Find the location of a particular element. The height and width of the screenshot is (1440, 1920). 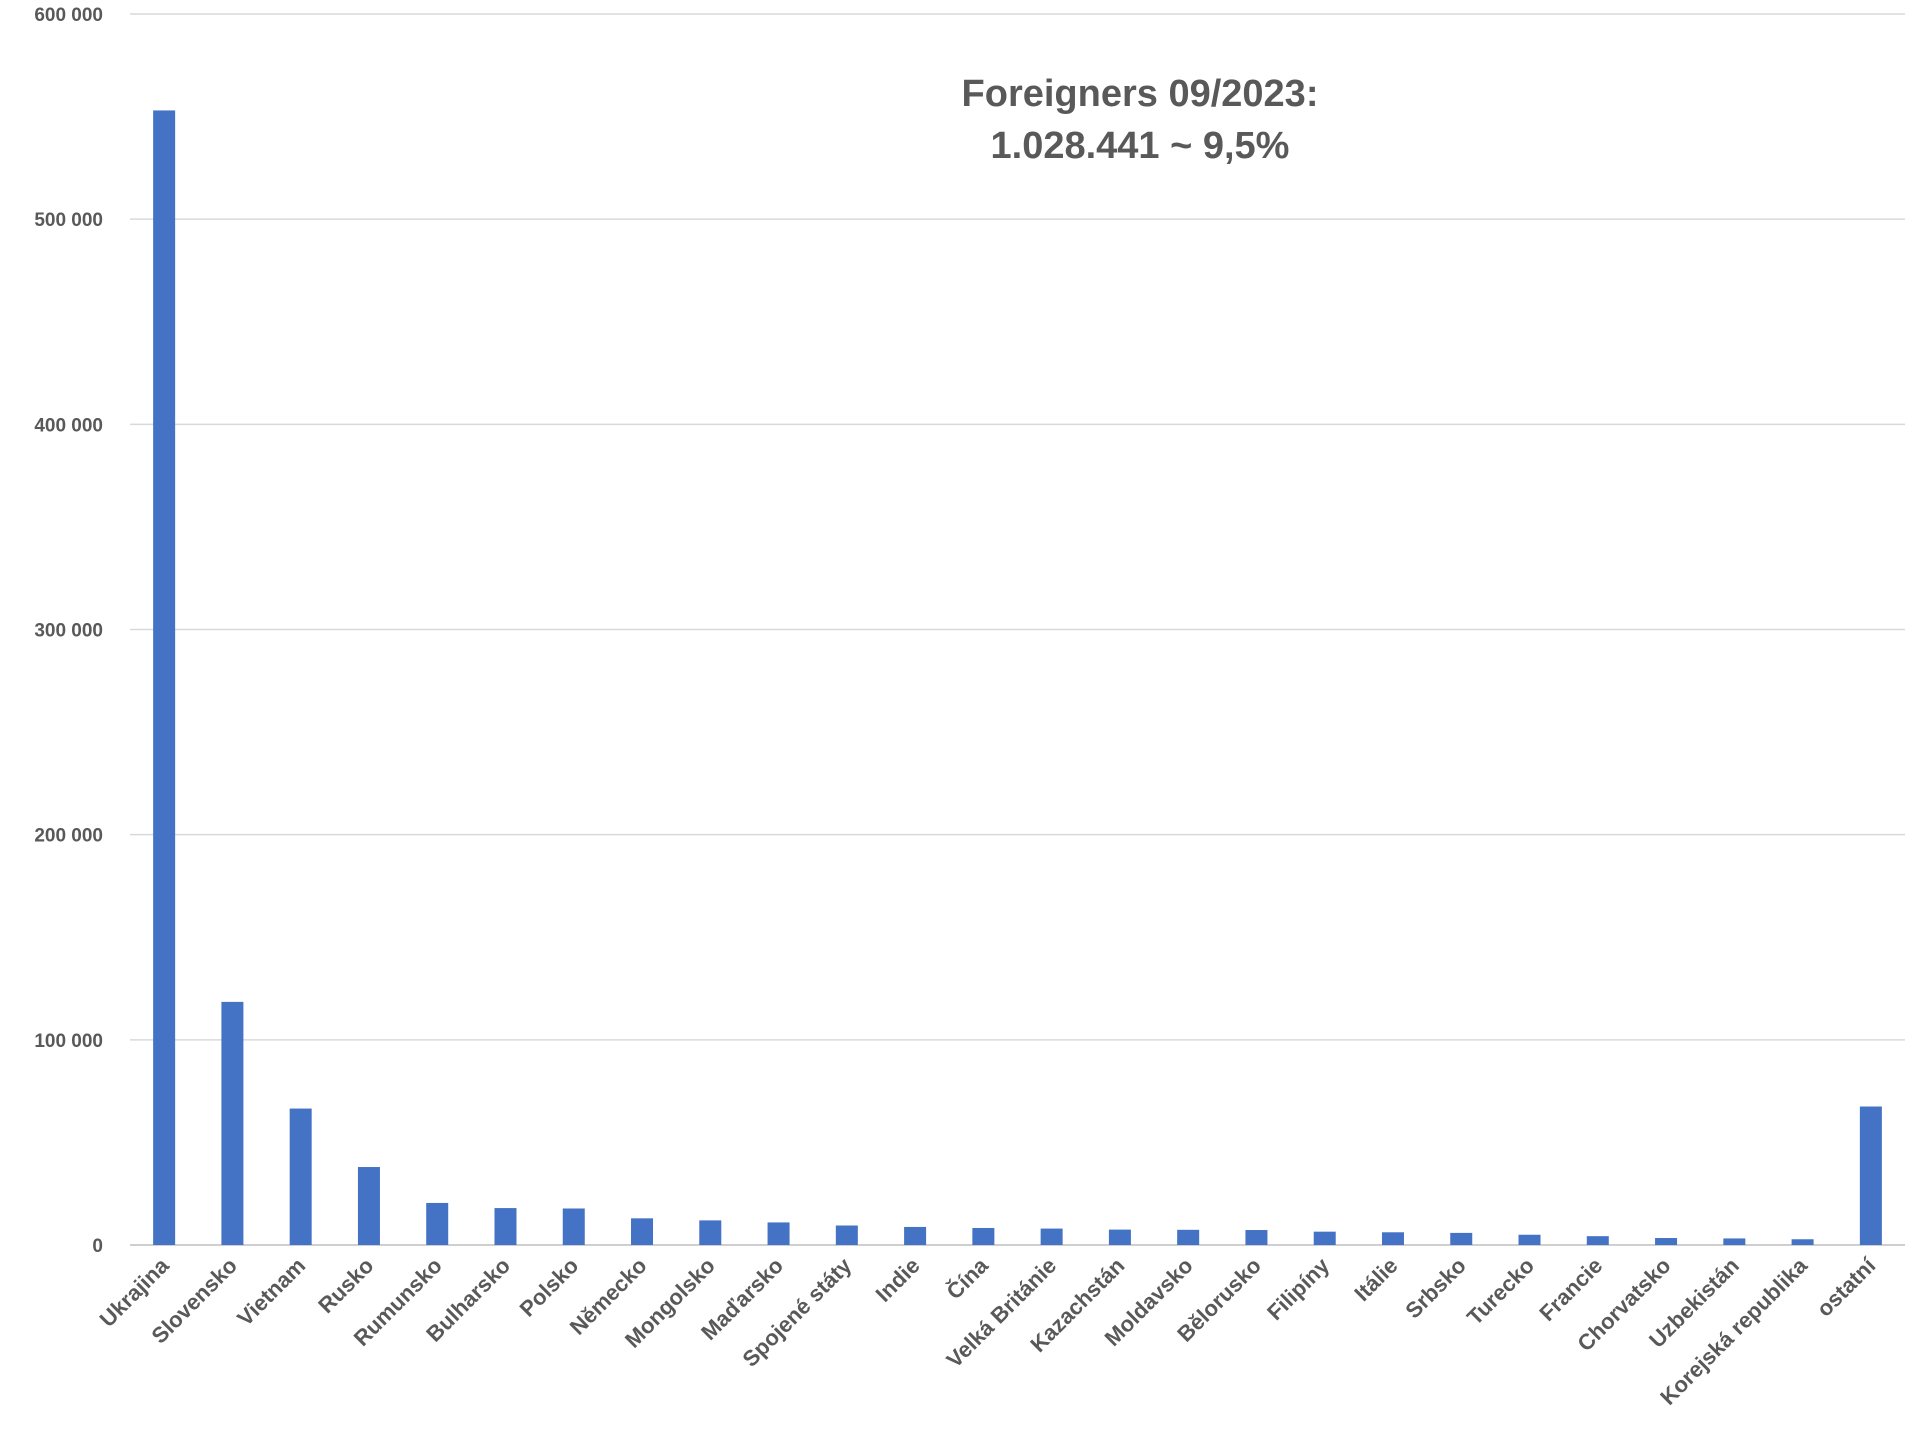

category-label-19: Srbsko is located at coordinates (1435, 1288).